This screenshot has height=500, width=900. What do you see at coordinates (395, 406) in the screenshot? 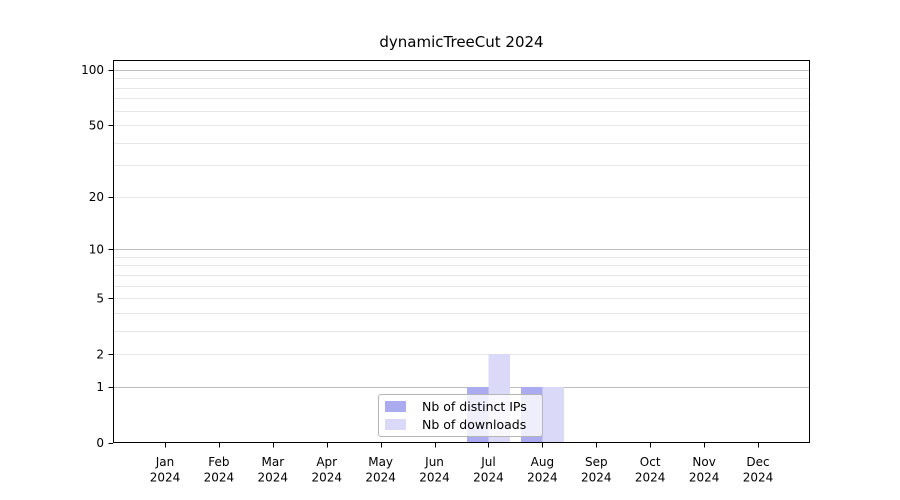
I see `legend-swatch-distinct-ips-icon` at bounding box center [395, 406].